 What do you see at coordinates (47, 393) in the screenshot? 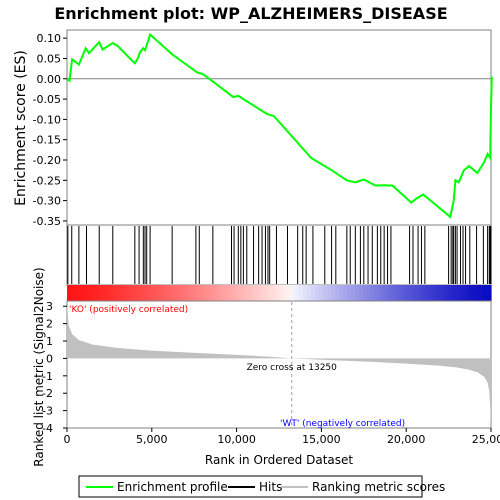
I see `metric-y-tick-label: -2` at bounding box center [47, 393].